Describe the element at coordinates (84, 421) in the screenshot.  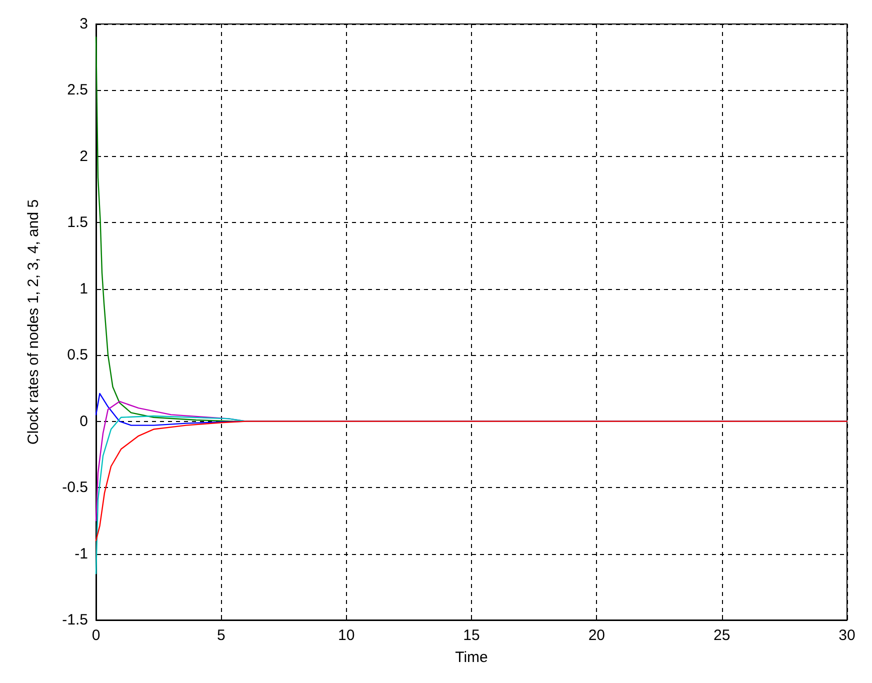
I see `y-tick-label: 0` at that location.